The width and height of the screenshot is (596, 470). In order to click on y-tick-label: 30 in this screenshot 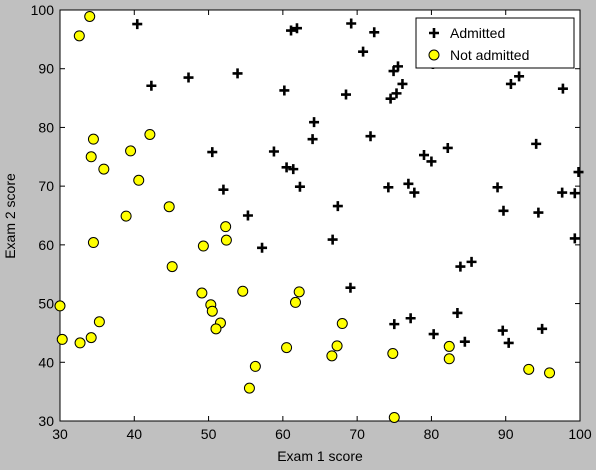, I will do `click(46, 421)`.